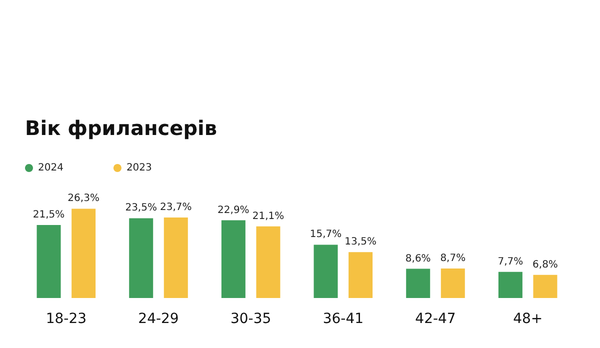 The image size is (600, 348). I want to click on x-tick-label: 36-41, so click(343, 319).